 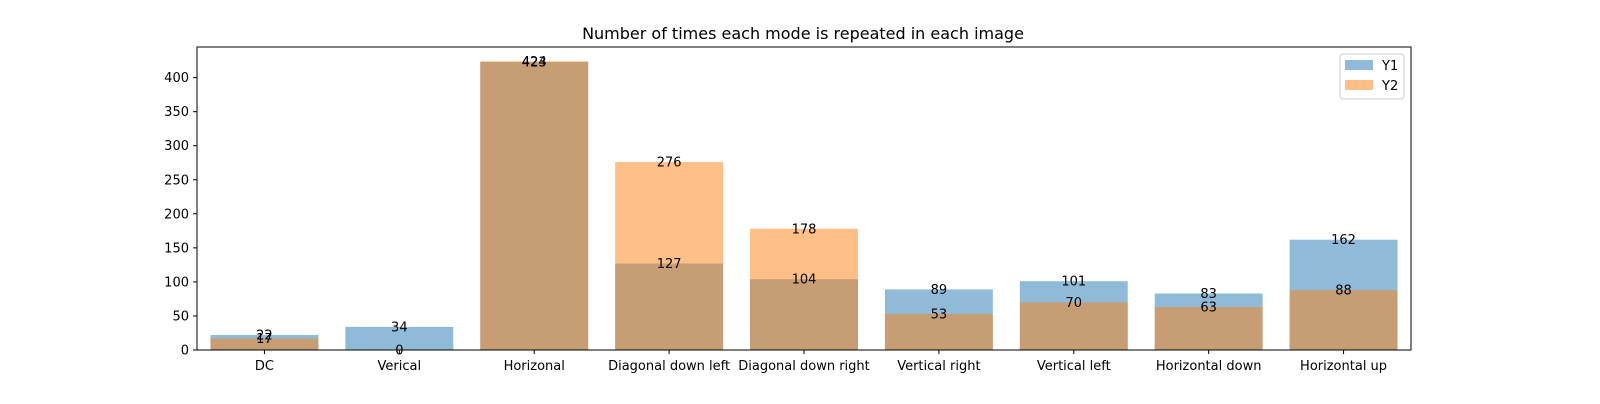 I want to click on data-label-y1-3: 127, so click(x=669, y=264).